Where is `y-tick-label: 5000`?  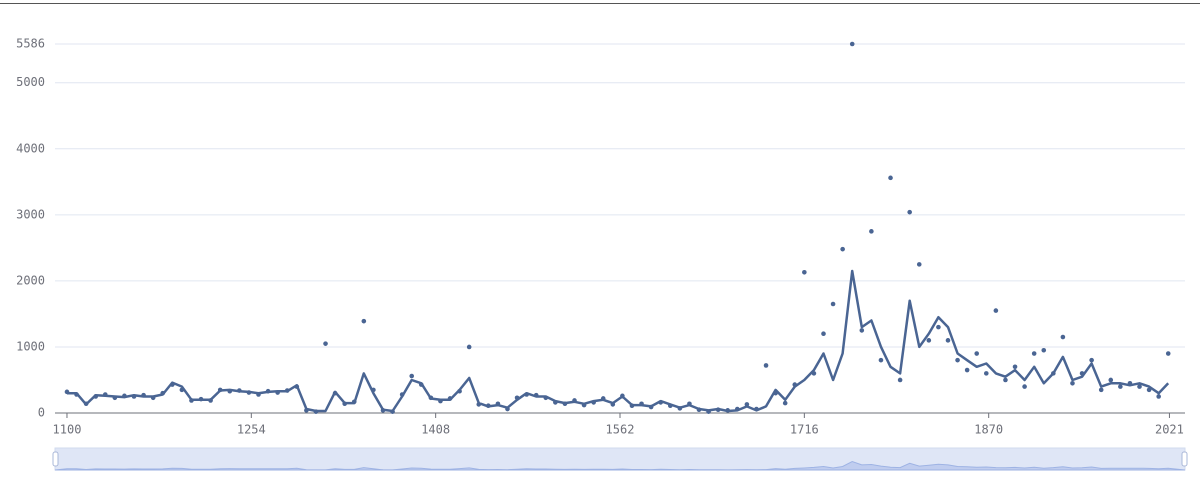 y-tick-label: 5000 is located at coordinates (30, 82).